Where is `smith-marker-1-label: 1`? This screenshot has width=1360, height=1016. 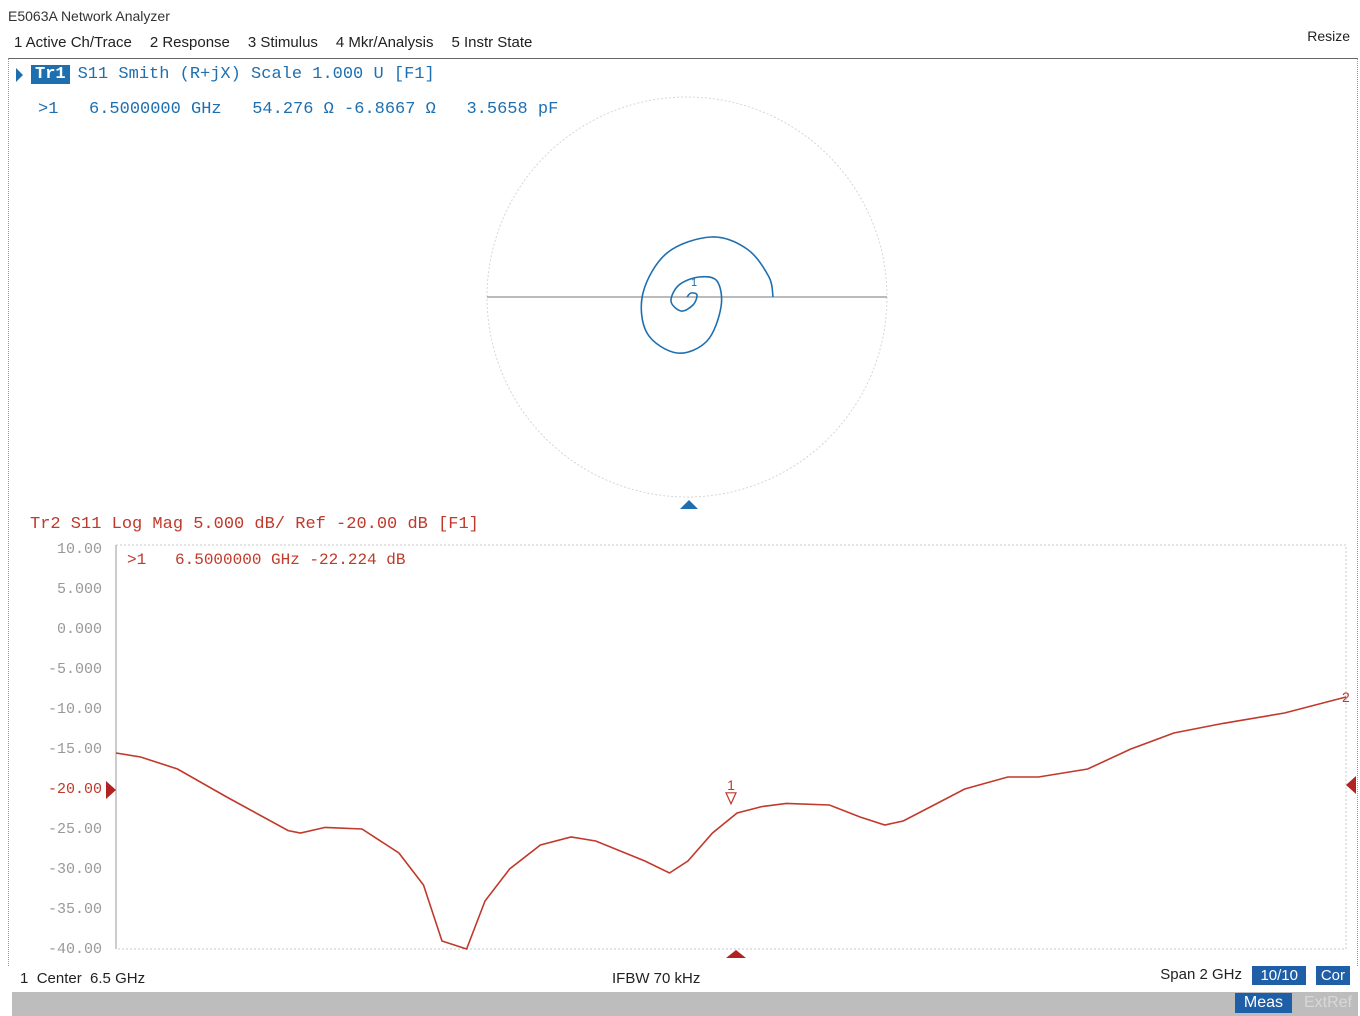 smith-marker-1-label: 1 is located at coordinates (694, 283).